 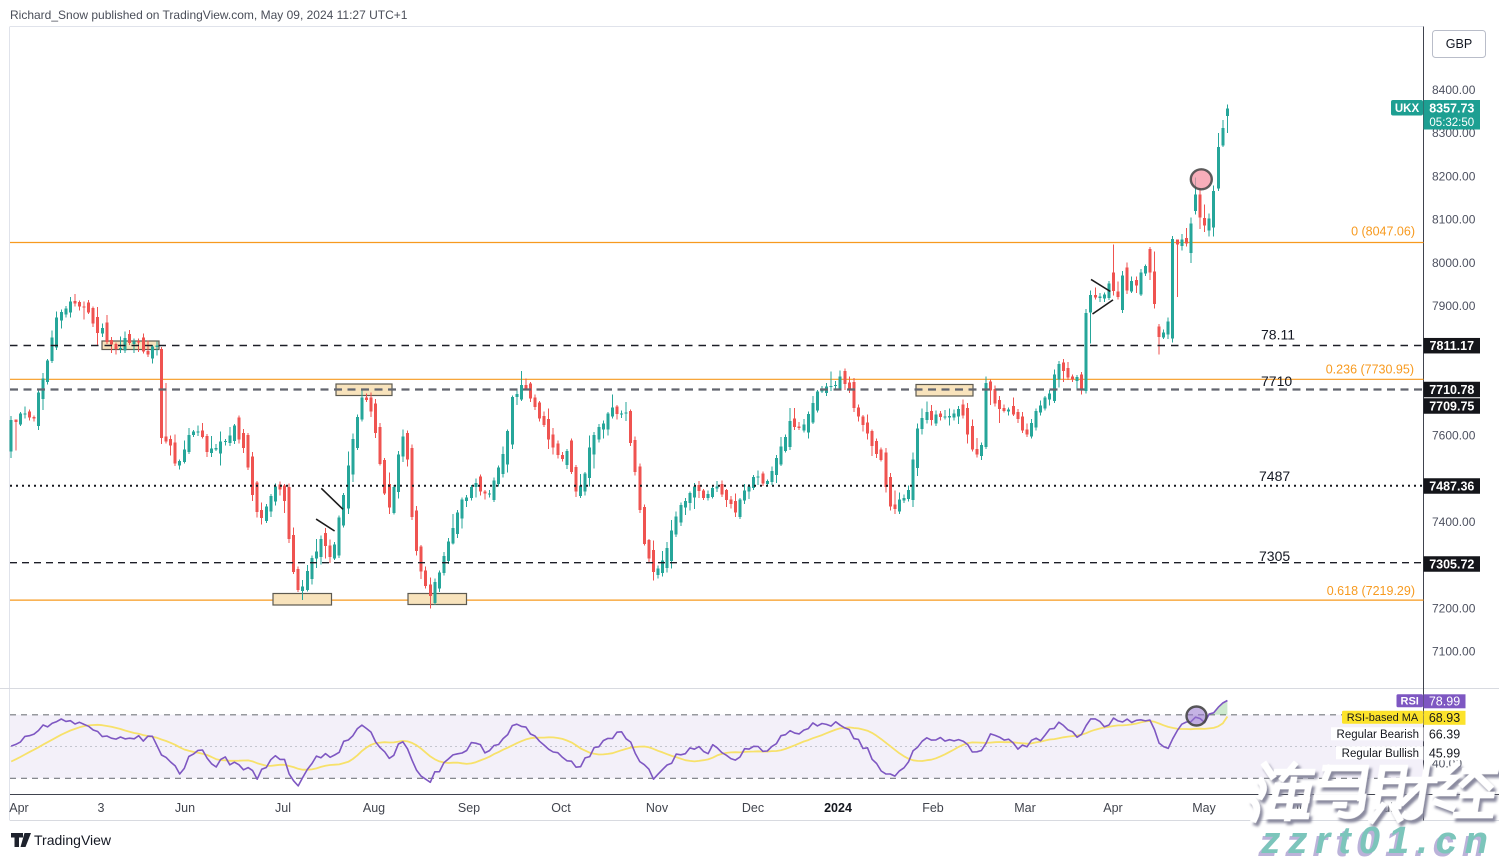 I want to click on svg-text: Dec, so click(x=753, y=808).